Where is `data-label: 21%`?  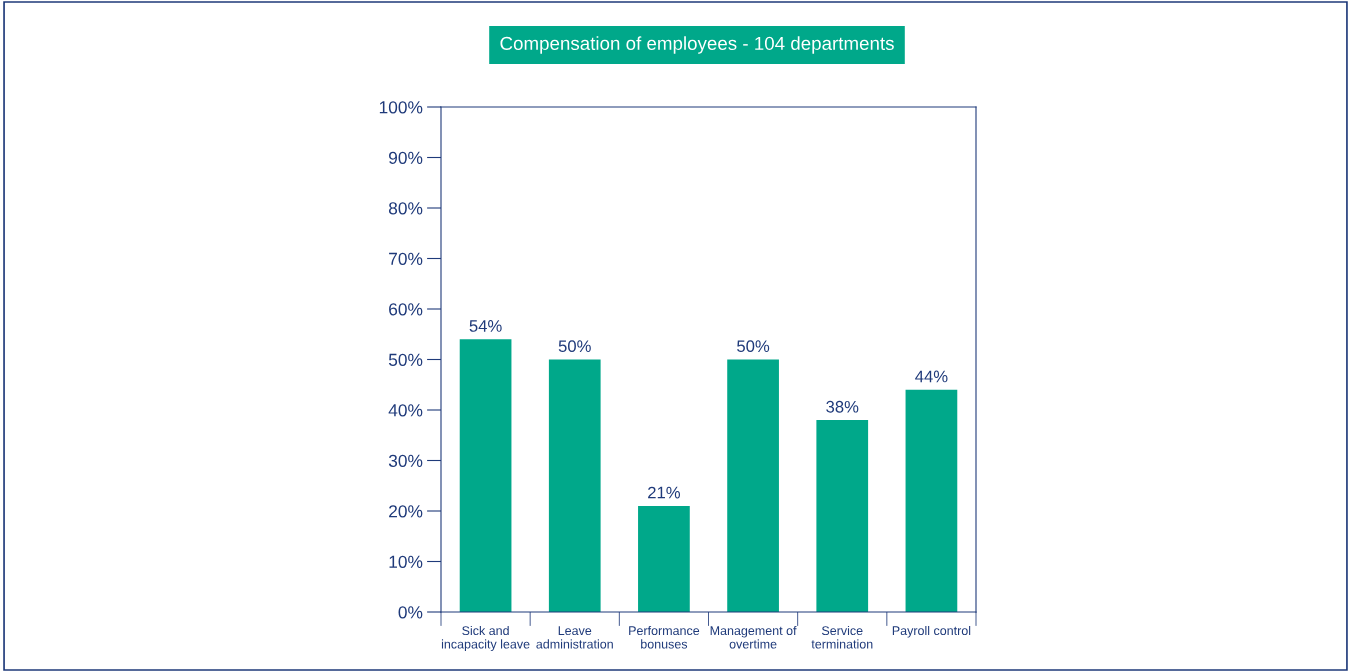 data-label: 21% is located at coordinates (664, 492).